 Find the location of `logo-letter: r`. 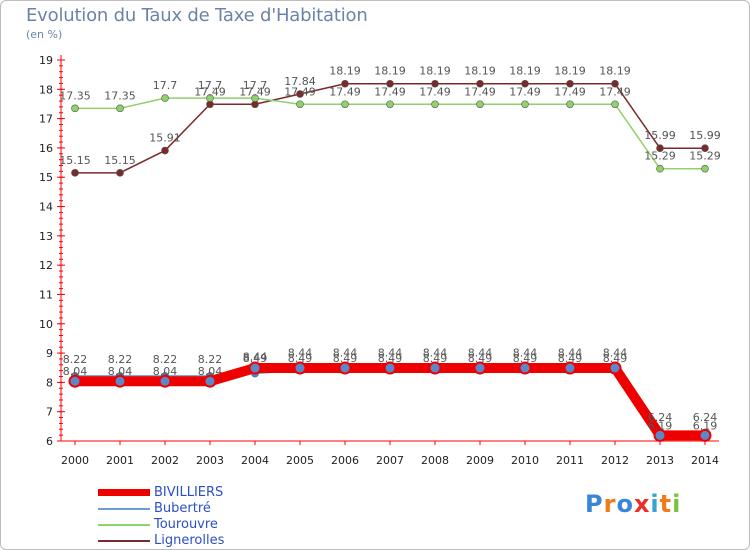

logo-letter: r is located at coordinates (610, 504).